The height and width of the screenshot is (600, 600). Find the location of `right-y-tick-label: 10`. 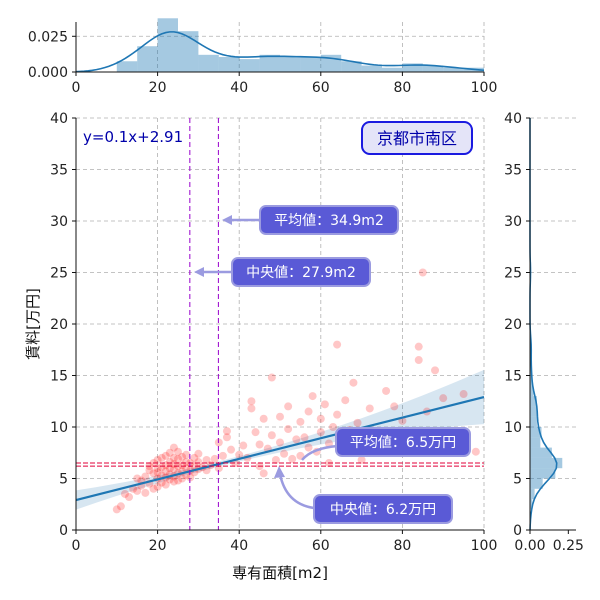

right-y-tick-label: 10 is located at coordinates (513, 428).